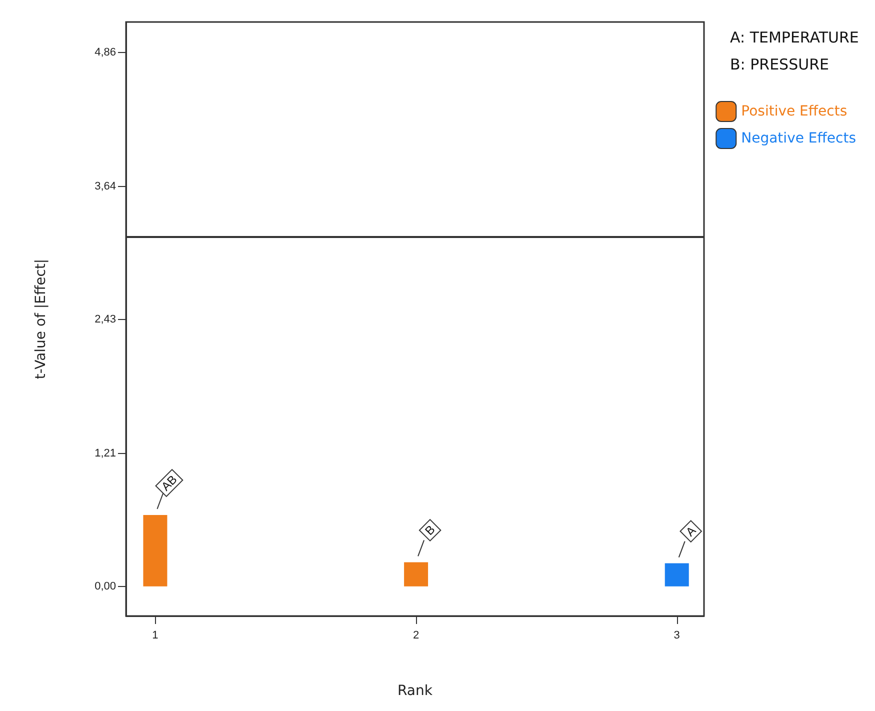 Image resolution: width=875 pixels, height=711 pixels. What do you see at coordinates (105, 320) in the screenshot?
I see `y-tick-label: 2,43` at bounding box center [105, 320].